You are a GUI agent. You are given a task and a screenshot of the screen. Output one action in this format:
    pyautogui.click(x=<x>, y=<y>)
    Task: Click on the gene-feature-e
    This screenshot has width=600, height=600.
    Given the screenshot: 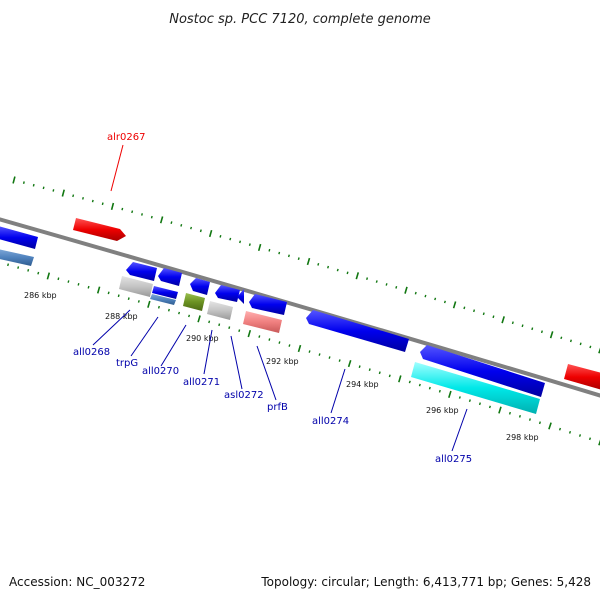 What is the action you would take?
    pyautogui.click(x=268, y=304)
    